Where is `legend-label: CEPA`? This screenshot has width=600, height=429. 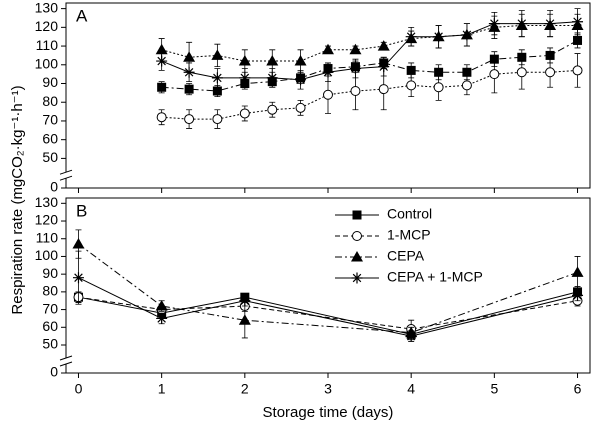 legend-label: CEPA is located at coordinates (406, 256).